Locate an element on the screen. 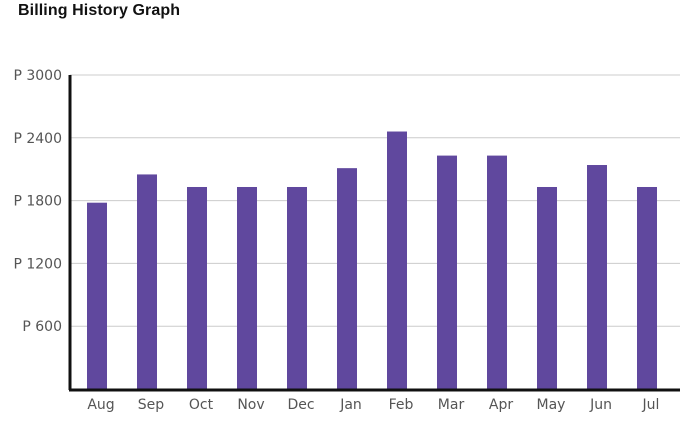  x-tick-label: Aug is located at coordinates (100, 405).